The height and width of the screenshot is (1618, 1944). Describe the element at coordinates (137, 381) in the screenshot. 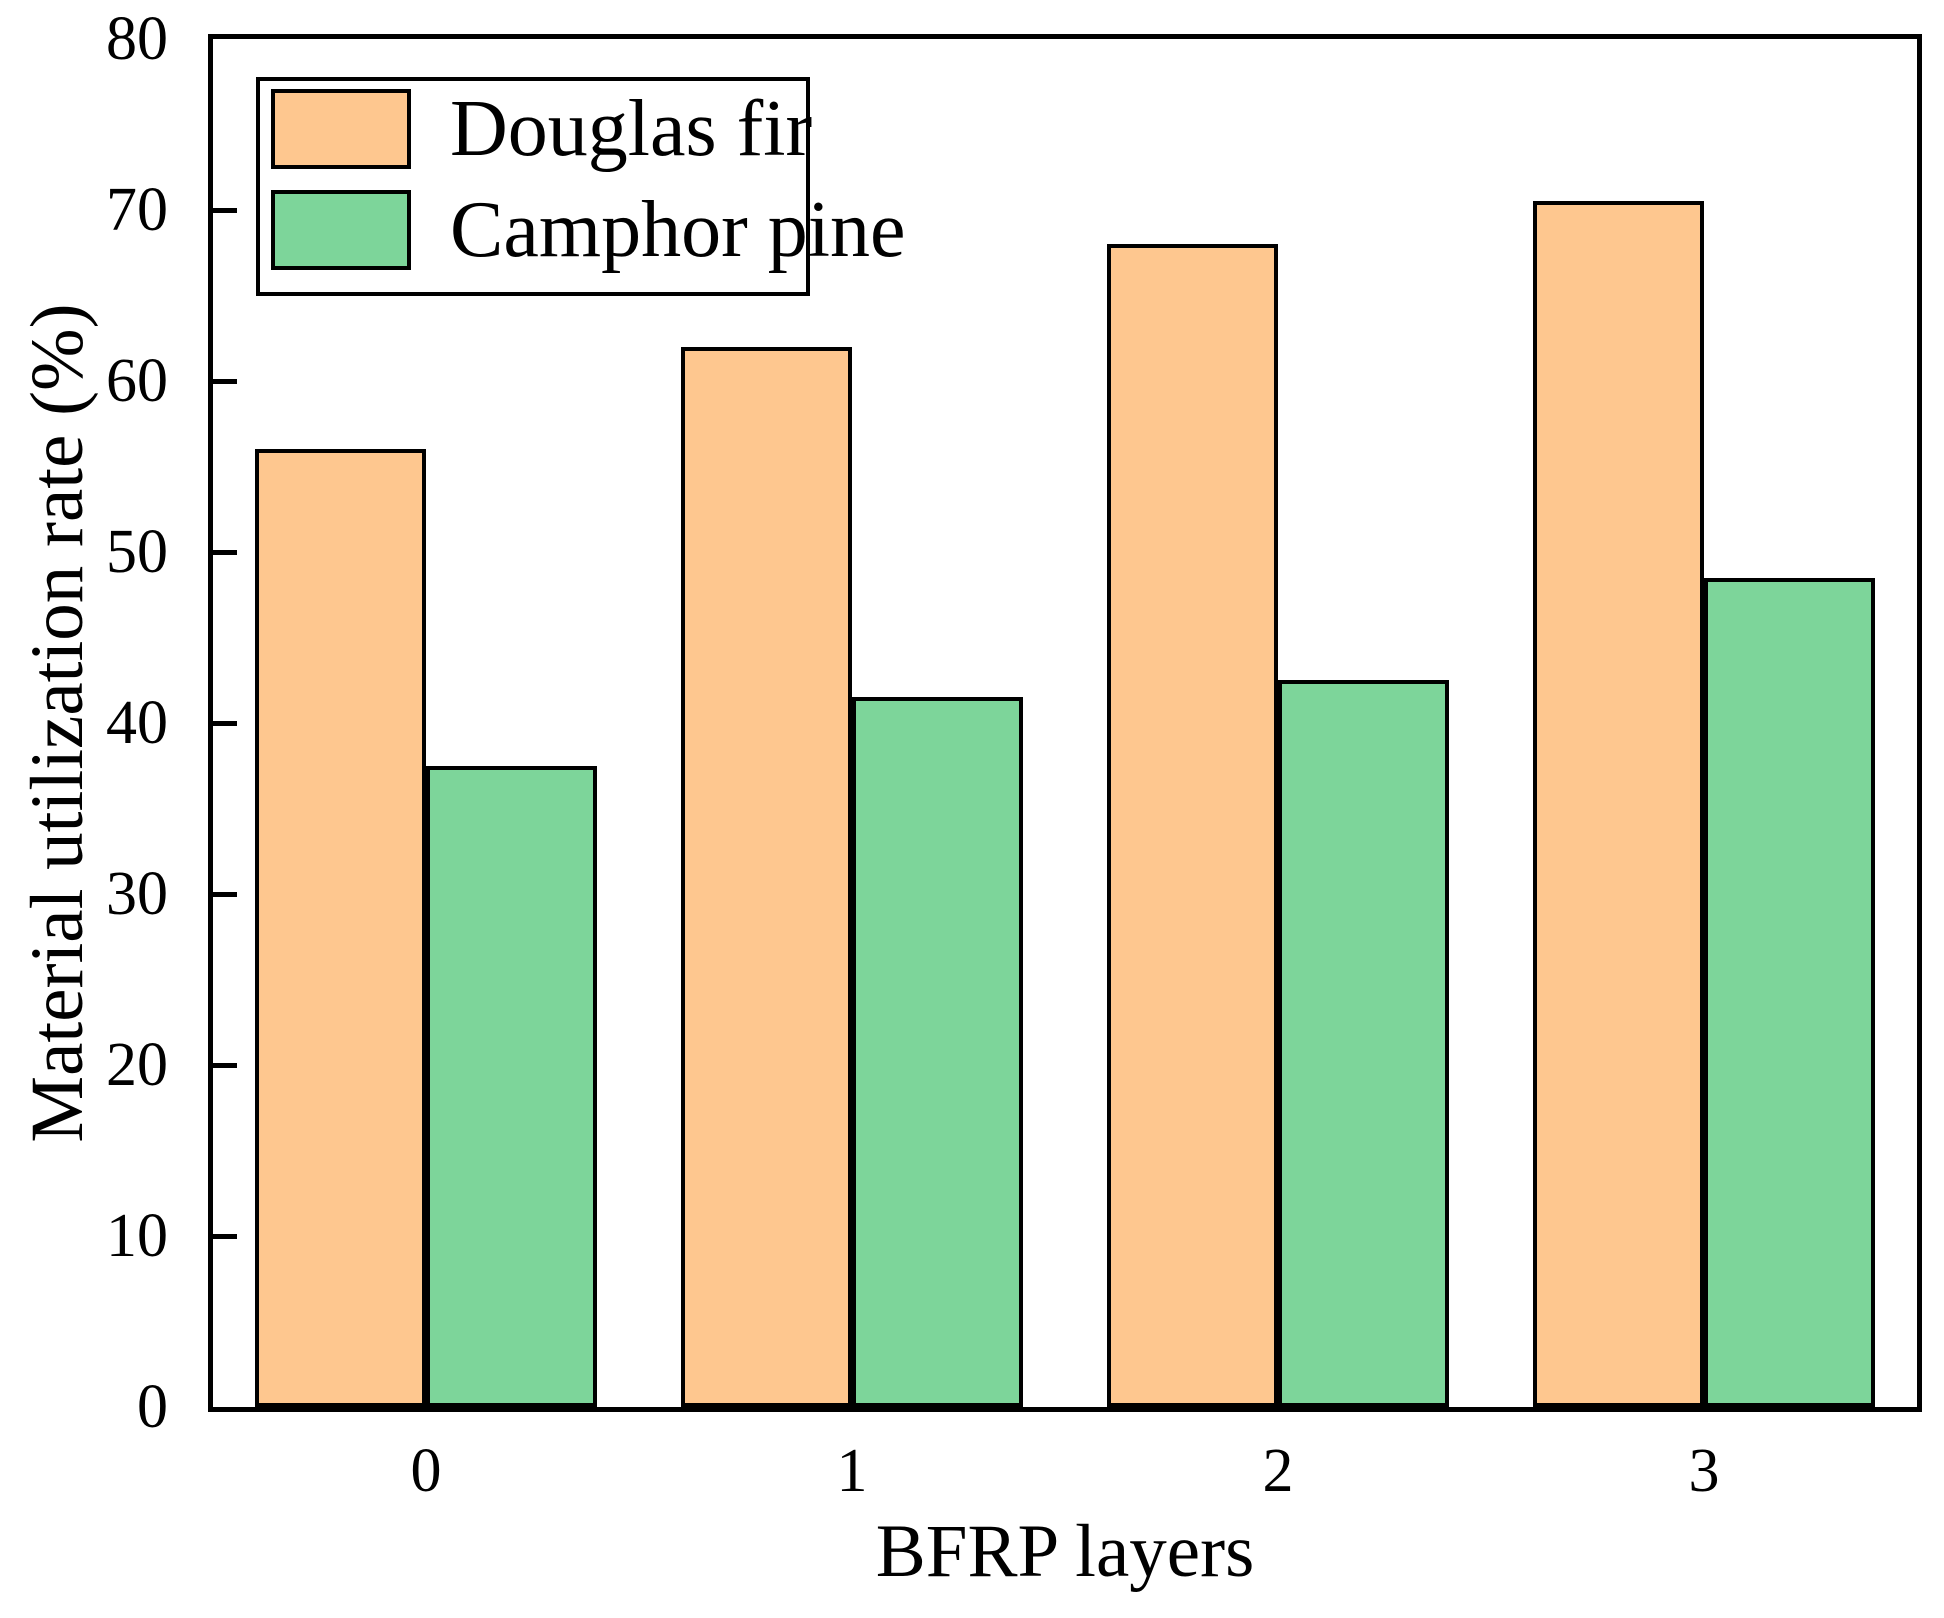

I see `y-tick-label-60: 60` at that location.